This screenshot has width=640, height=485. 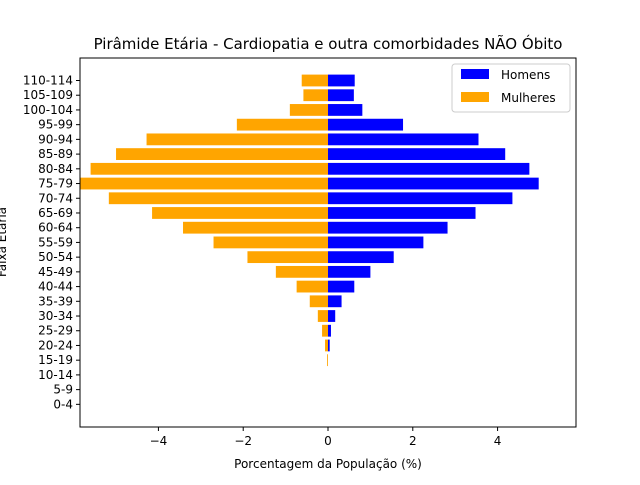 What do you see at coordinates (528, 98) in the screenshot?
I see `legend-label-mulheres: Mulheres` at bounding box center [528, 98].